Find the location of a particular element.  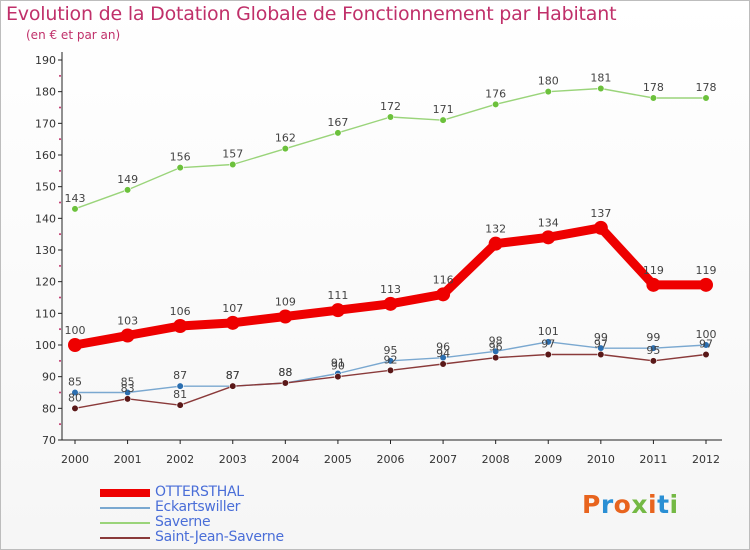

data-label-ottersthal: 107 is located at coordinates (232, 308).